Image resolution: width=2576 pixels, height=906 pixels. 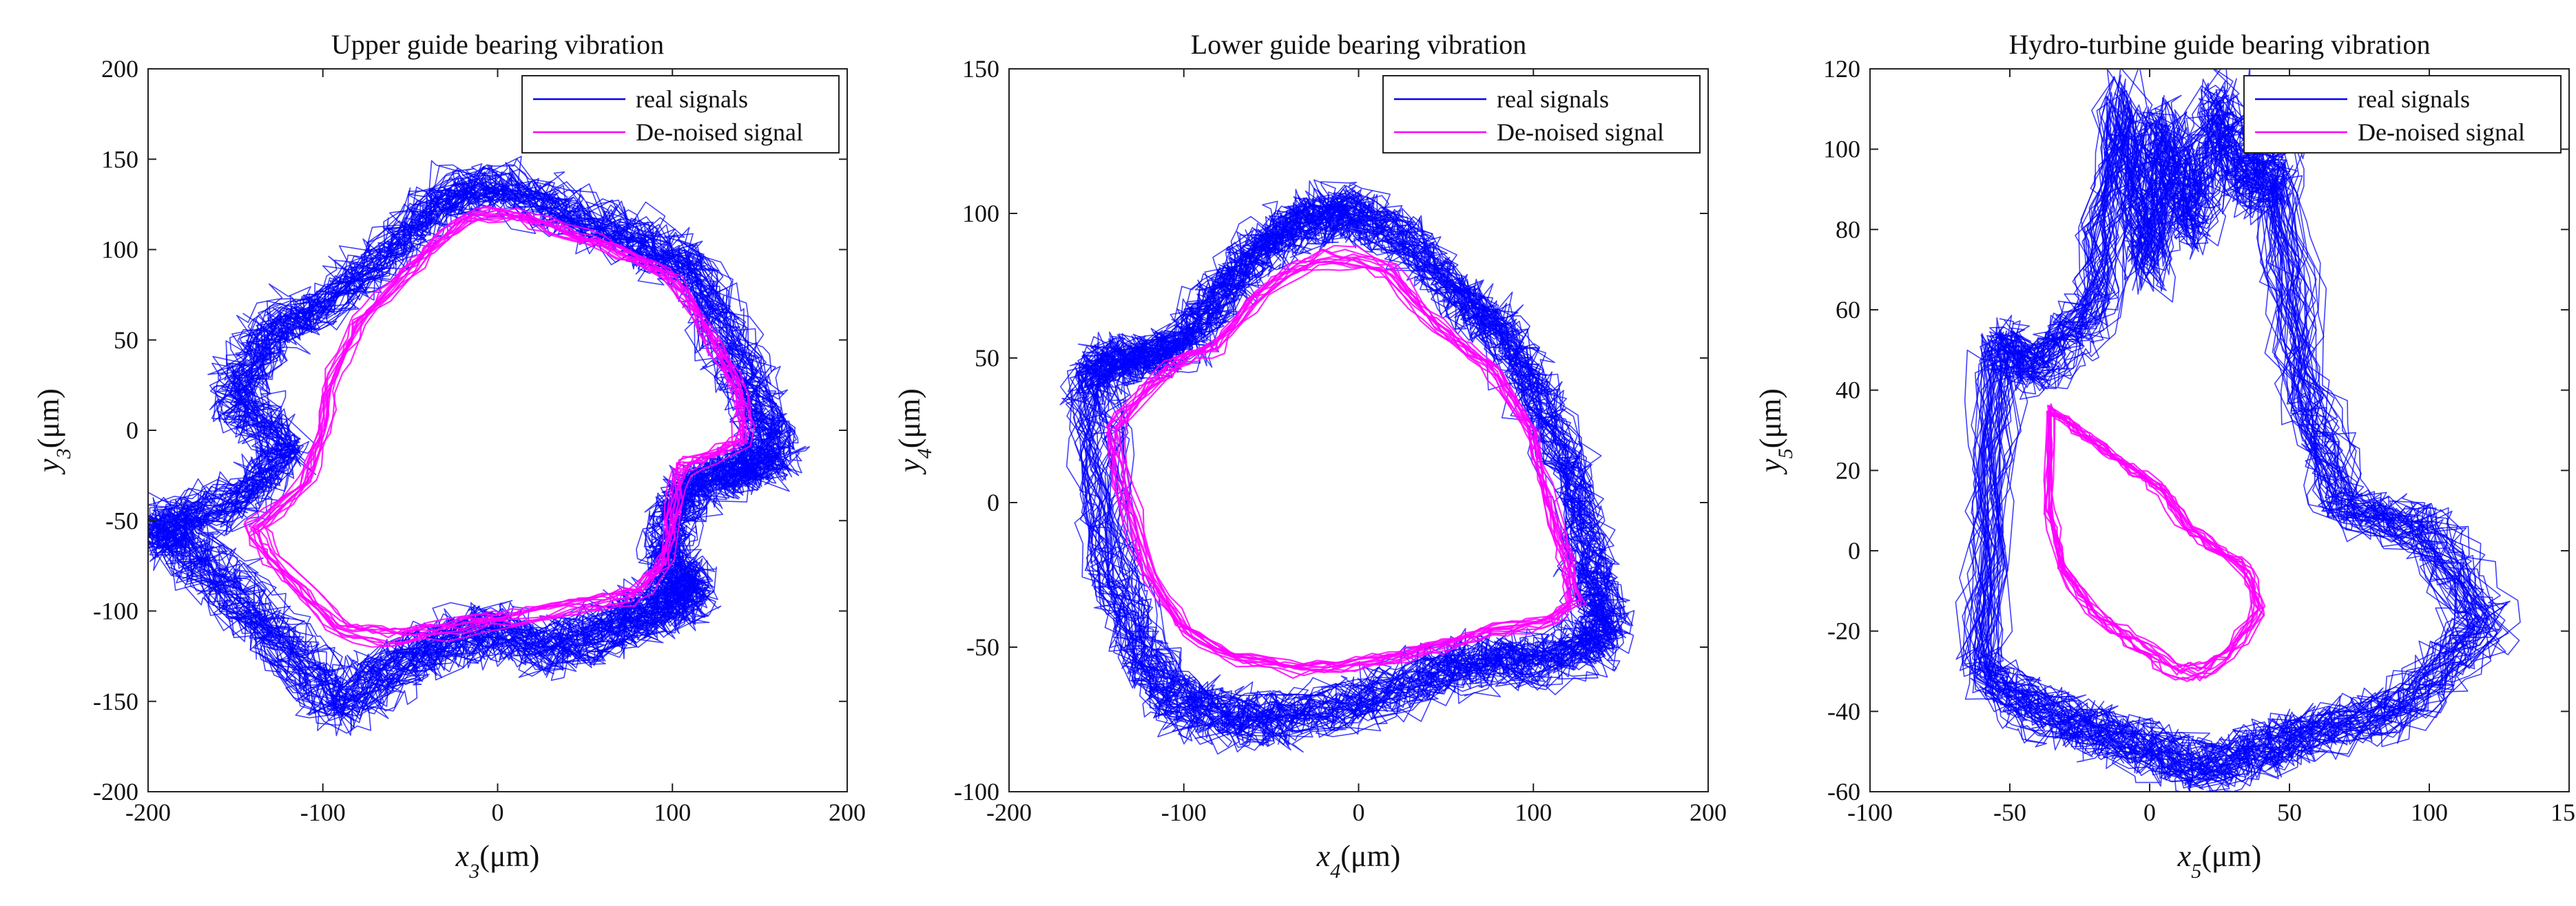 What do you see at coordinates (2563, 812) in the screenshot?
I see `x-tick-label: 150` at bounding box center [2563, 812].